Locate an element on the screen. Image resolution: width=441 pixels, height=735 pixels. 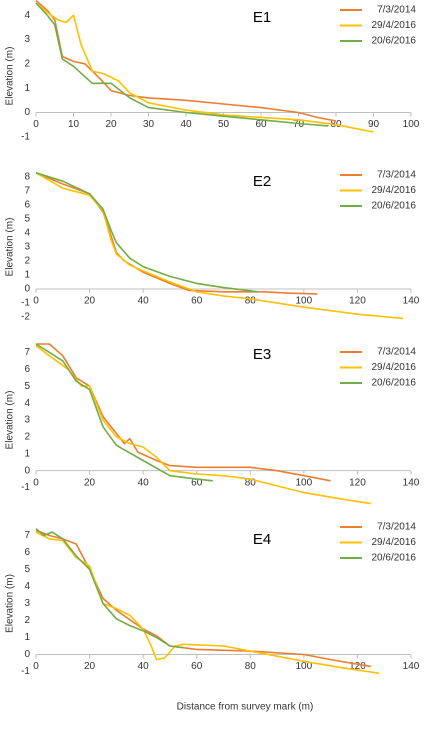
chart-title: E4 is located at coordinates (262, 539).